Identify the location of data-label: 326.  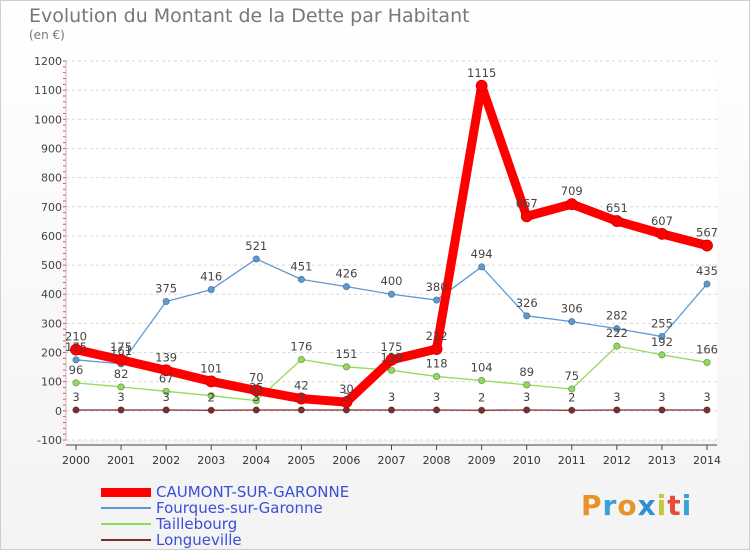
(527, 303).